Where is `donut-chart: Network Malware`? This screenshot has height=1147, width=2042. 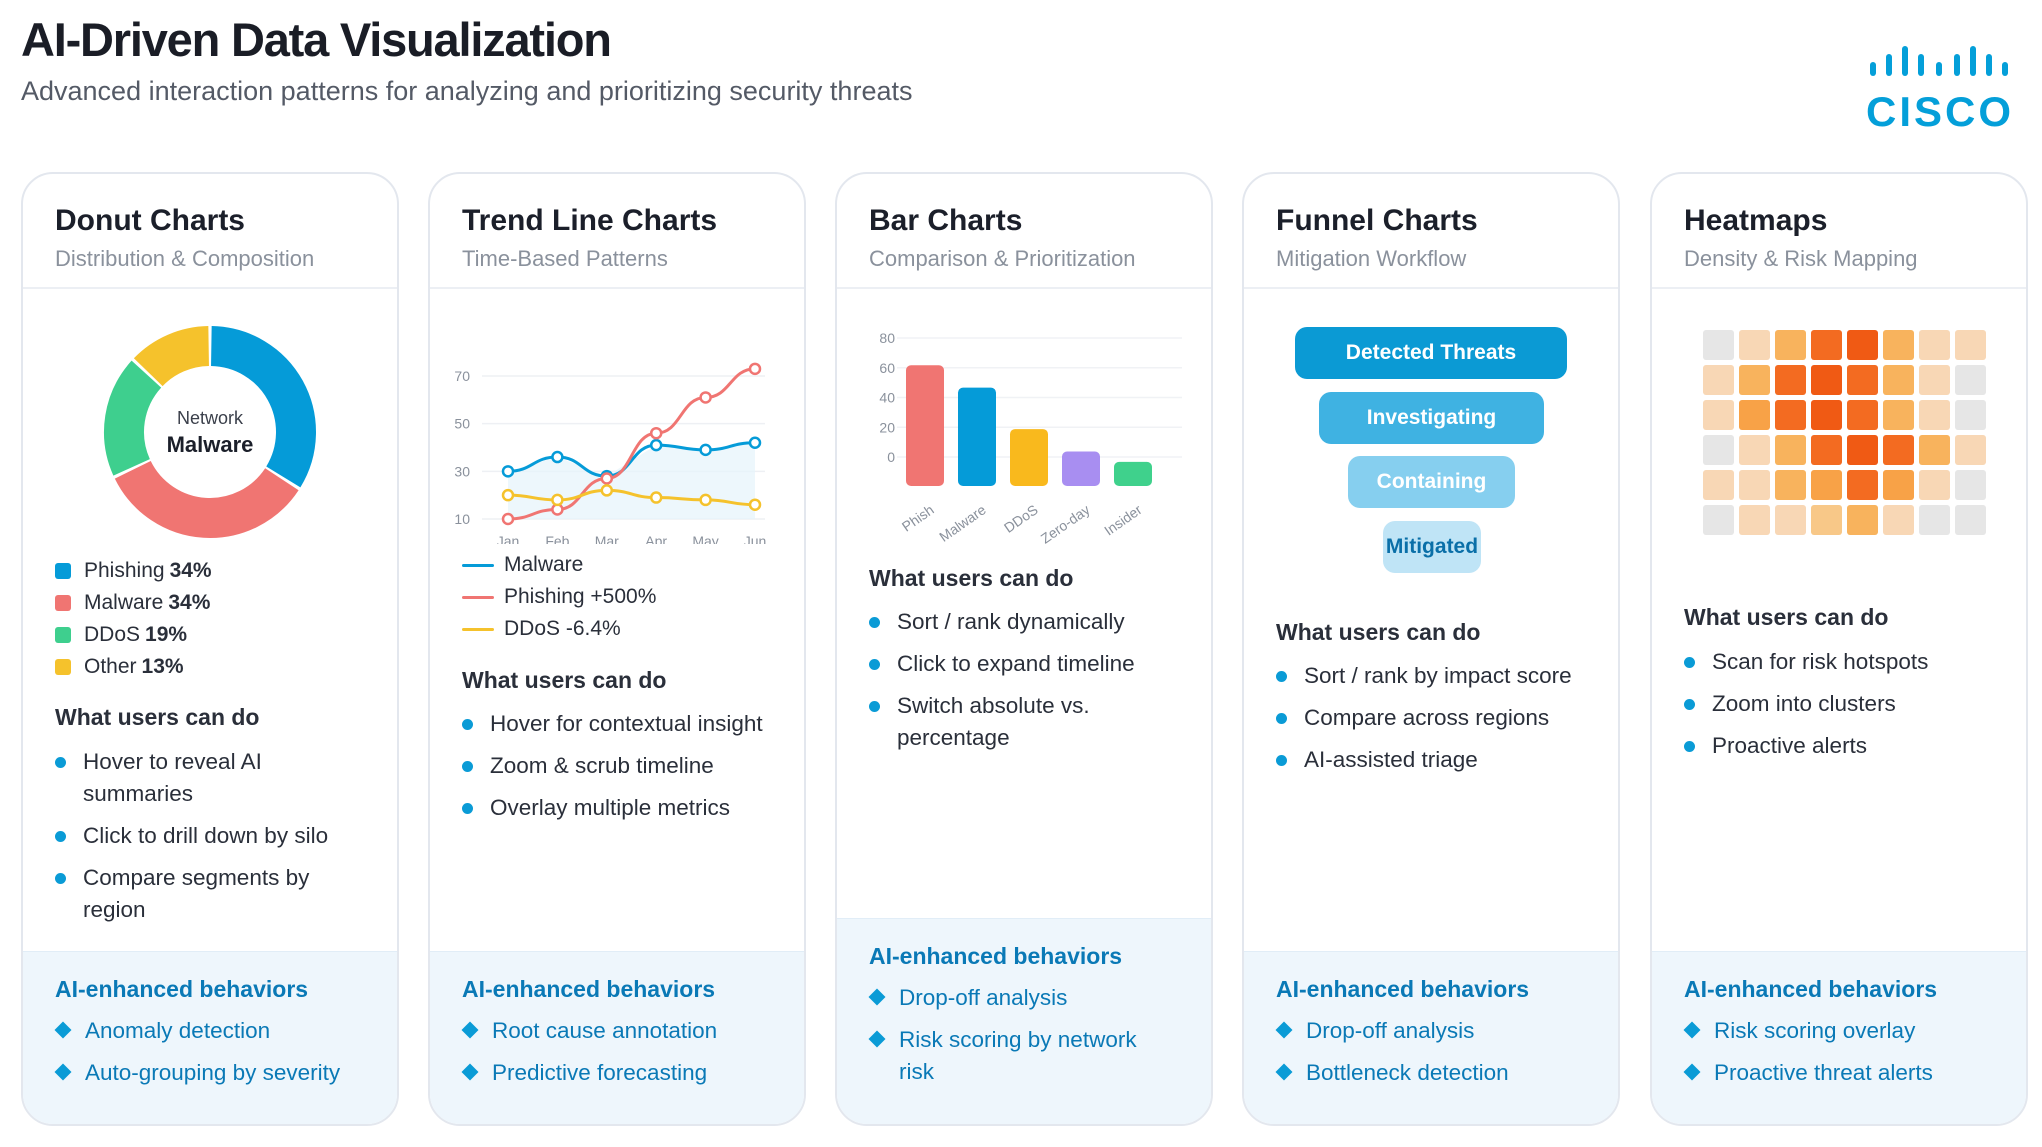 donut-chart: Network Malware is located at coordinates (210, 434).